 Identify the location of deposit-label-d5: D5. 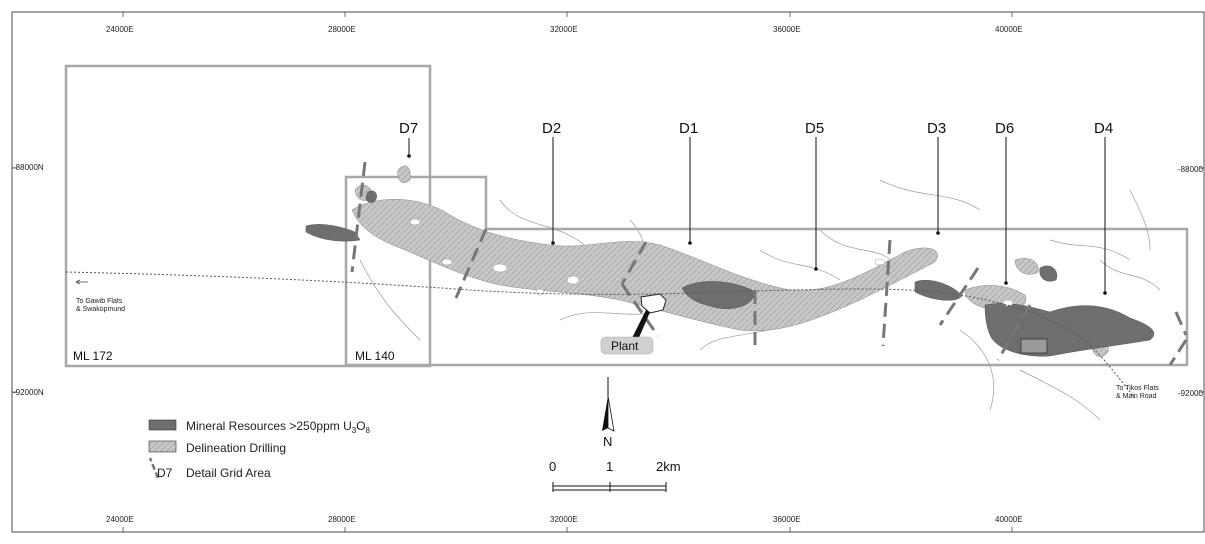
(814, 128).